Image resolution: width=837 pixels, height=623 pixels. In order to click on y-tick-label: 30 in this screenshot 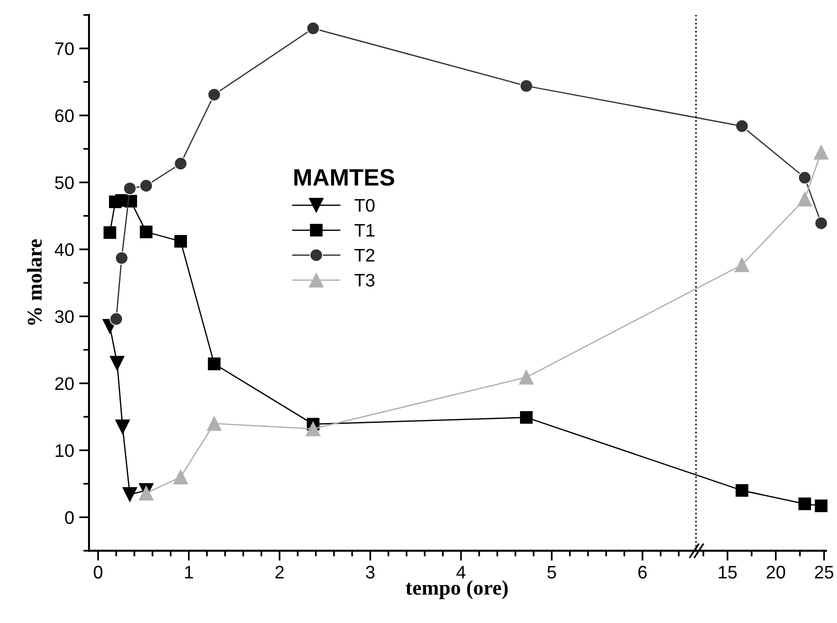, I will do `click(64, 317)`.